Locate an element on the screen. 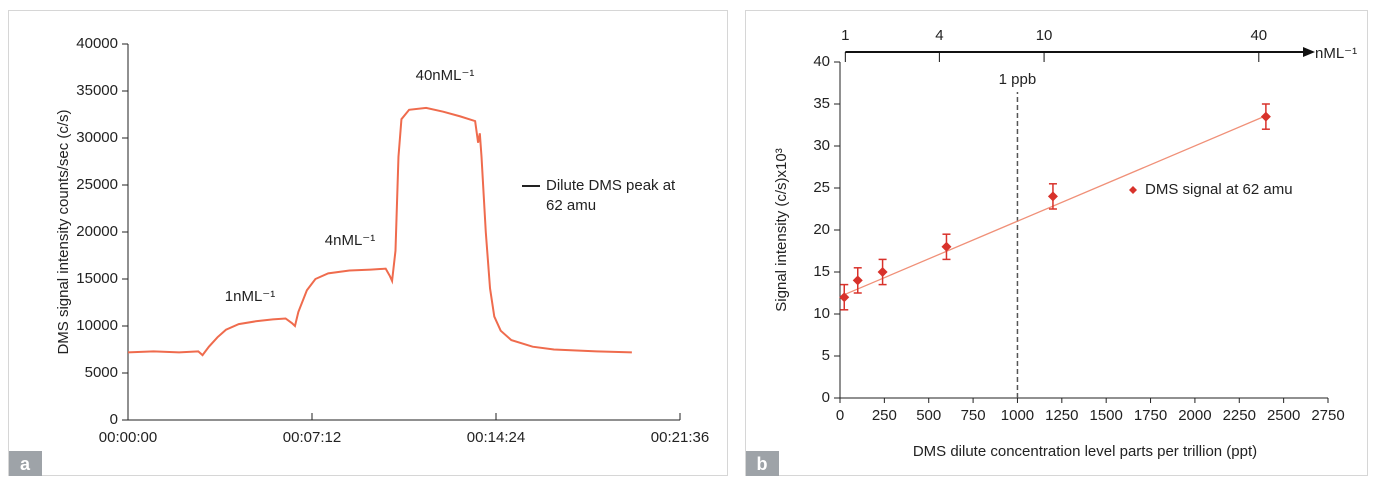 The width and height of the screenshot is (1373, 477). y-tick-label: 40000 is located at coordinates (97, 43).